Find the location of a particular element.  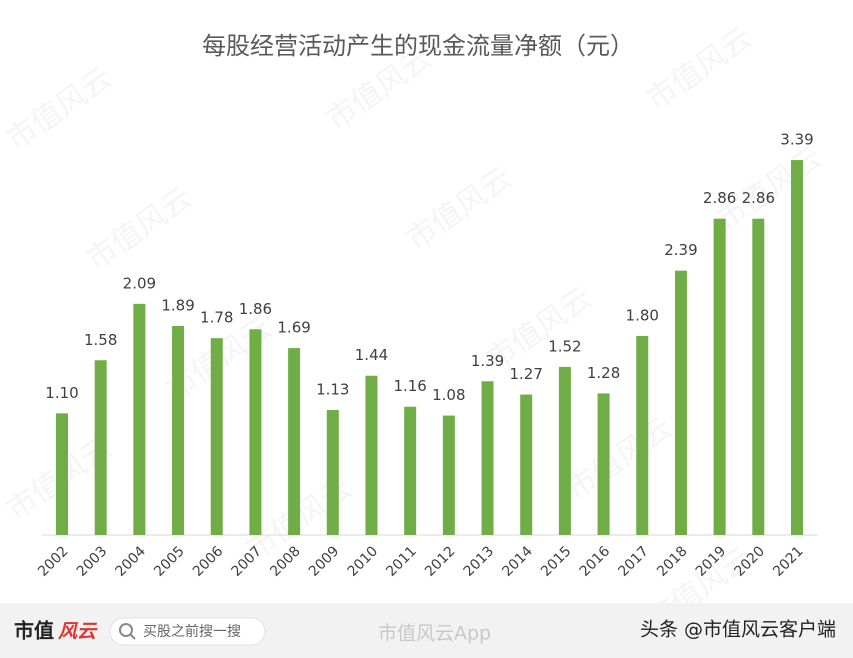

value-label: 1.89 is located at coordinates (177, 305).